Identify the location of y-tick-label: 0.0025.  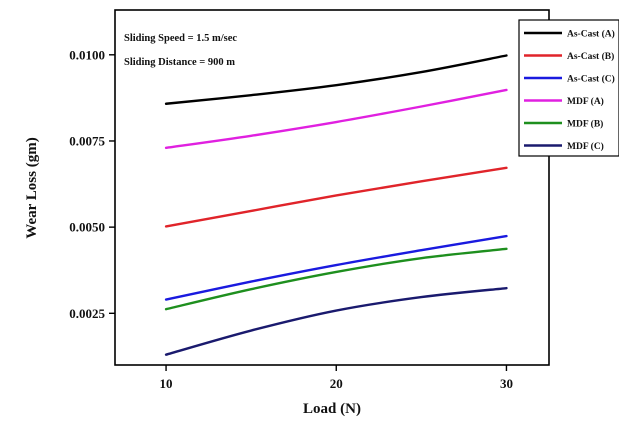
(87, 313).